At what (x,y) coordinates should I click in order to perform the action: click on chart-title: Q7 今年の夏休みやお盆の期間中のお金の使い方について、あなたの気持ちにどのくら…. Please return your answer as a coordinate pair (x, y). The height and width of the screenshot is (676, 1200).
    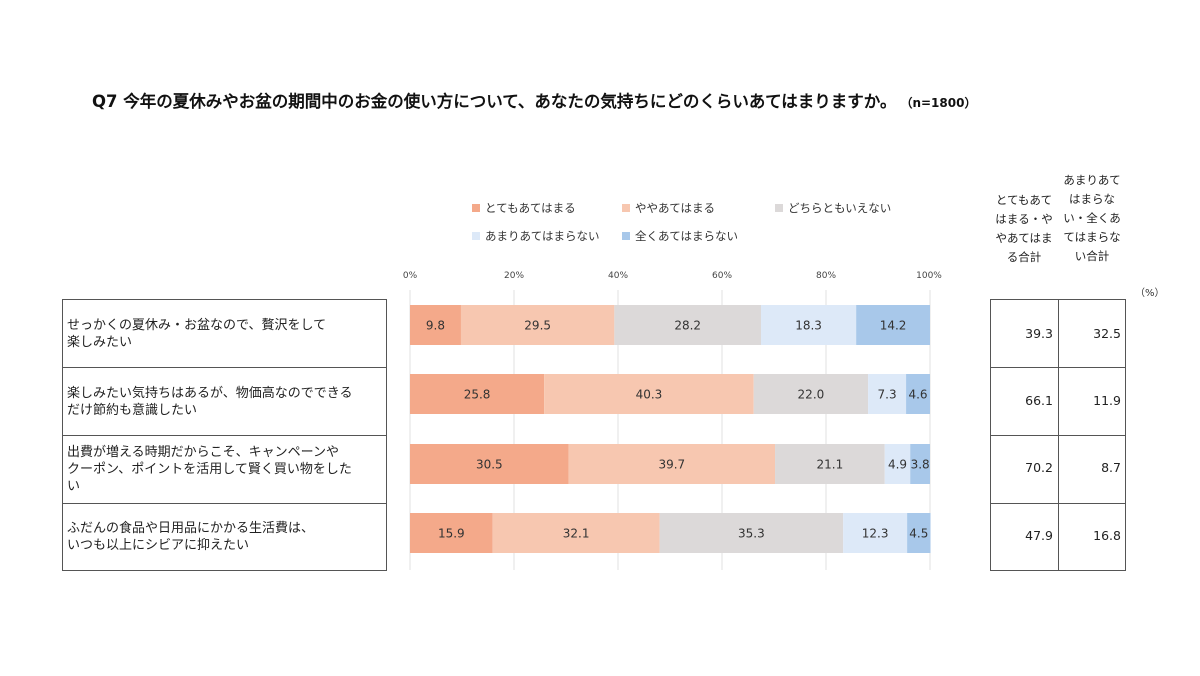
    Looking at the image, I should click on (642, 100).